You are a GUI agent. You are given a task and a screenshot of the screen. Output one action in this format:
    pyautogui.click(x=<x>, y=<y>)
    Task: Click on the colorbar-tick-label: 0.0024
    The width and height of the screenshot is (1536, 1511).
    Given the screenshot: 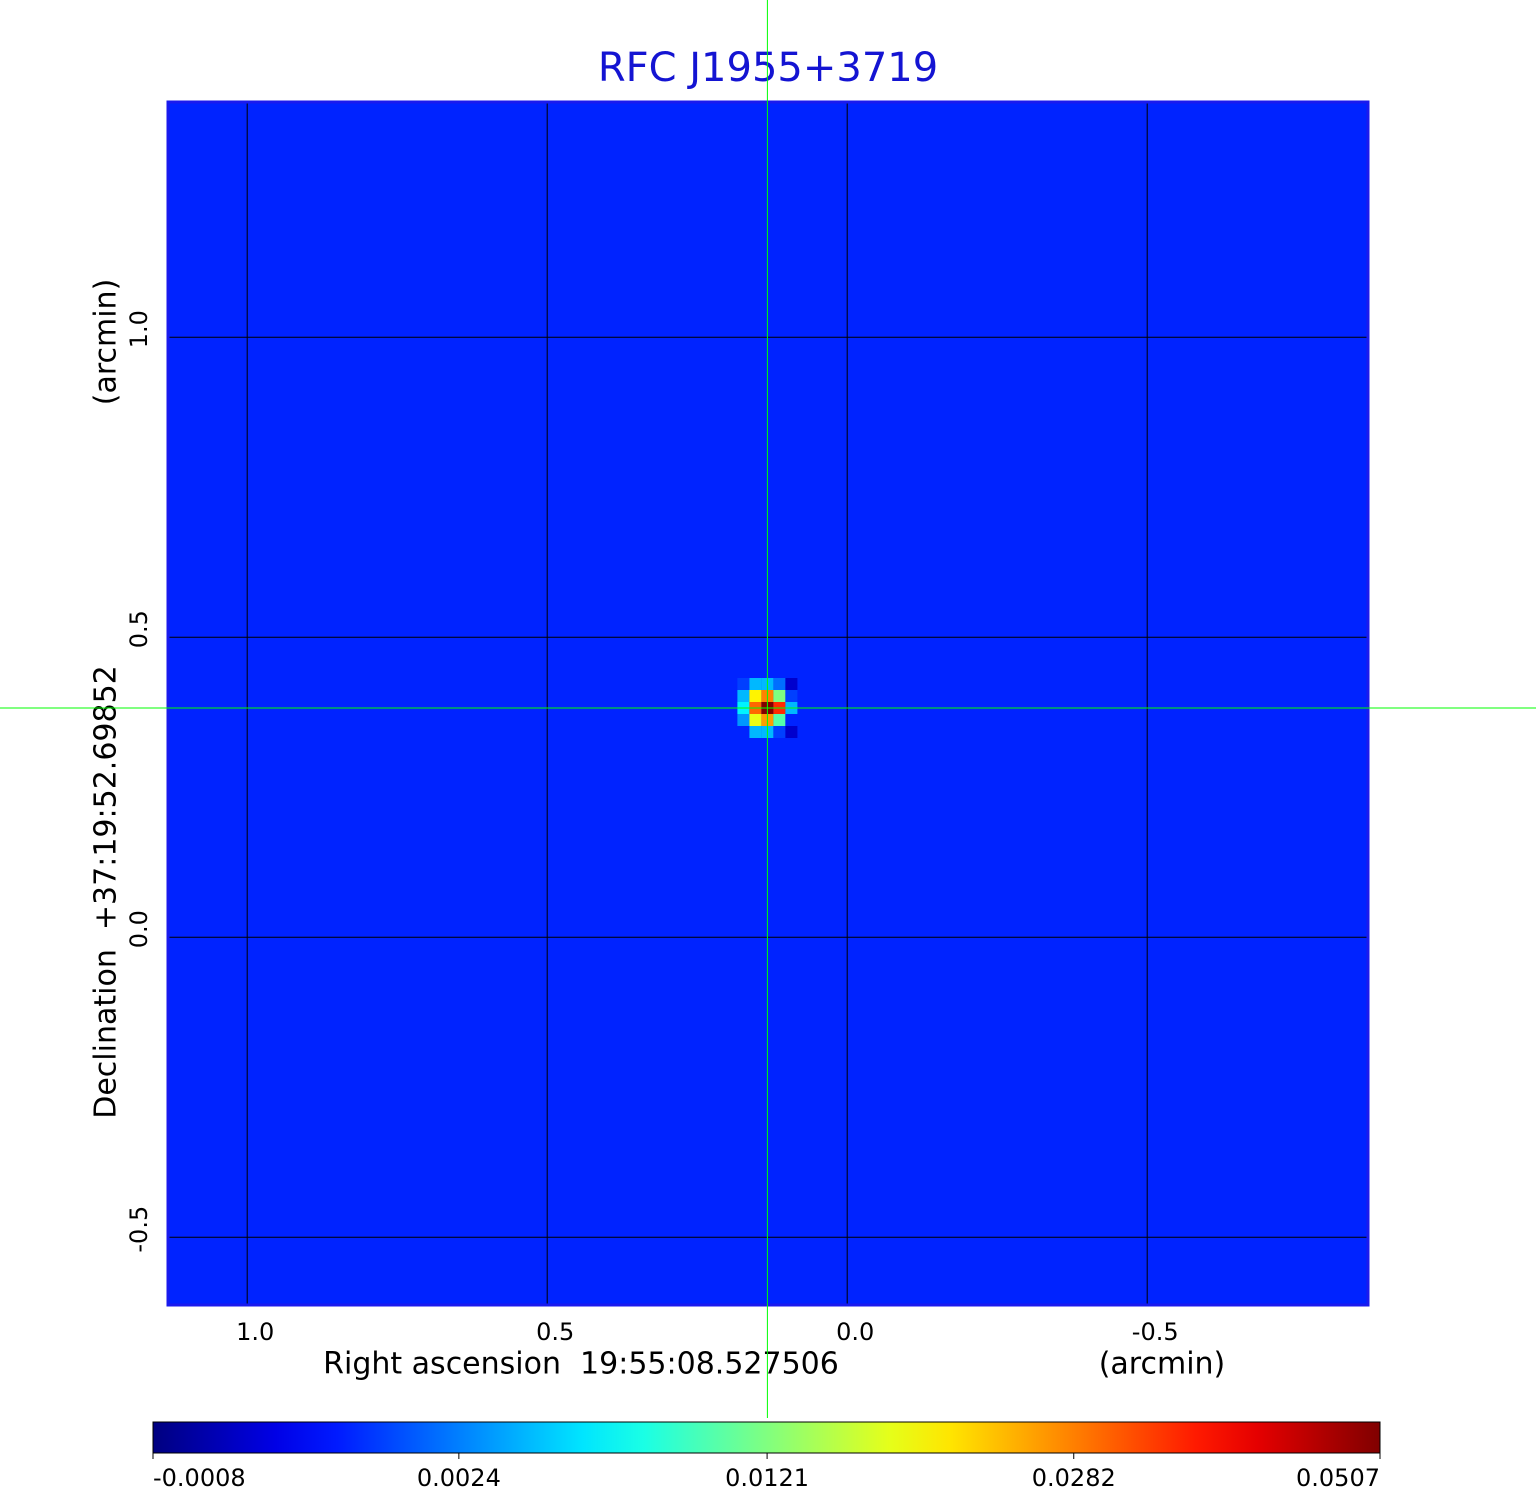 What is the action you would take?
    pyautogui.click(x=459, y=1478)
    